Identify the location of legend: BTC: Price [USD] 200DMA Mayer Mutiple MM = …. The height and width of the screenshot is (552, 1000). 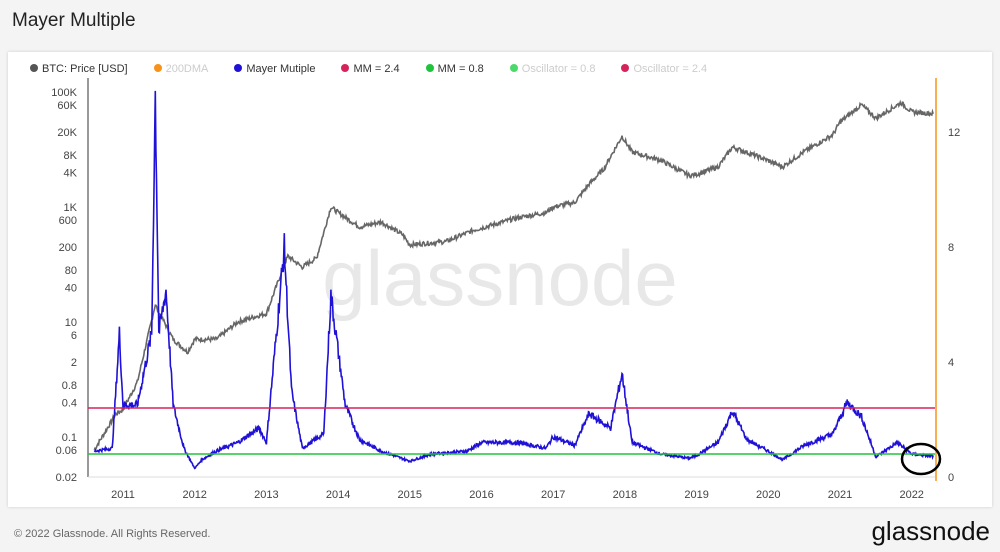
(368, 69).